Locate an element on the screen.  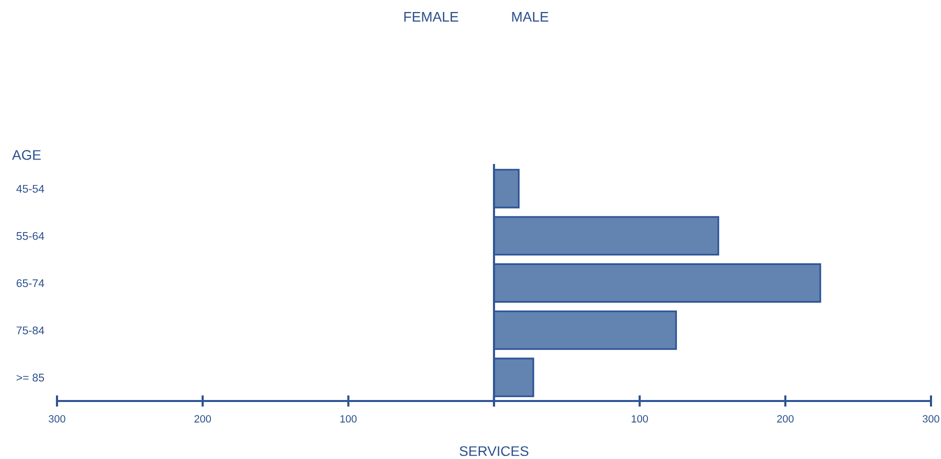
chart-title: MALE is located at coordinates (530, 17).